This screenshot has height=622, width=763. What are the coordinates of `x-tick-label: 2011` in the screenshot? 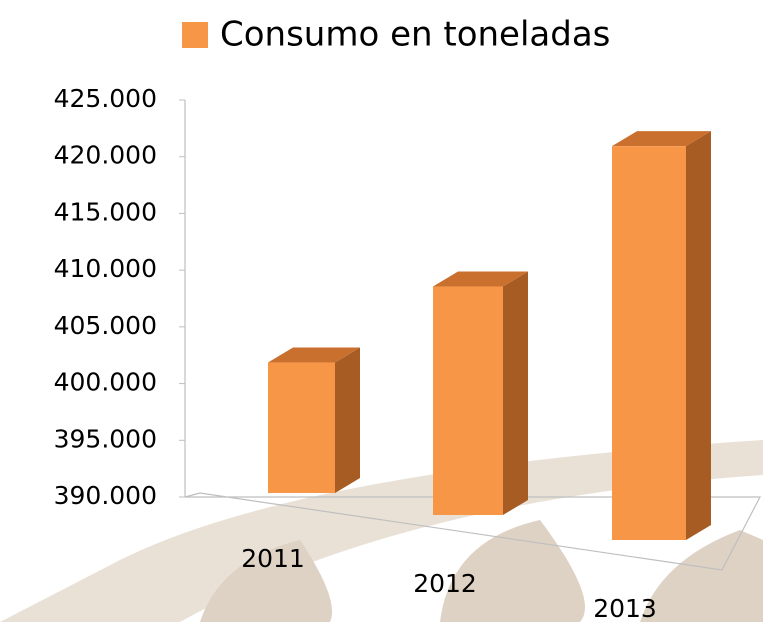 It's located at (273, 558).